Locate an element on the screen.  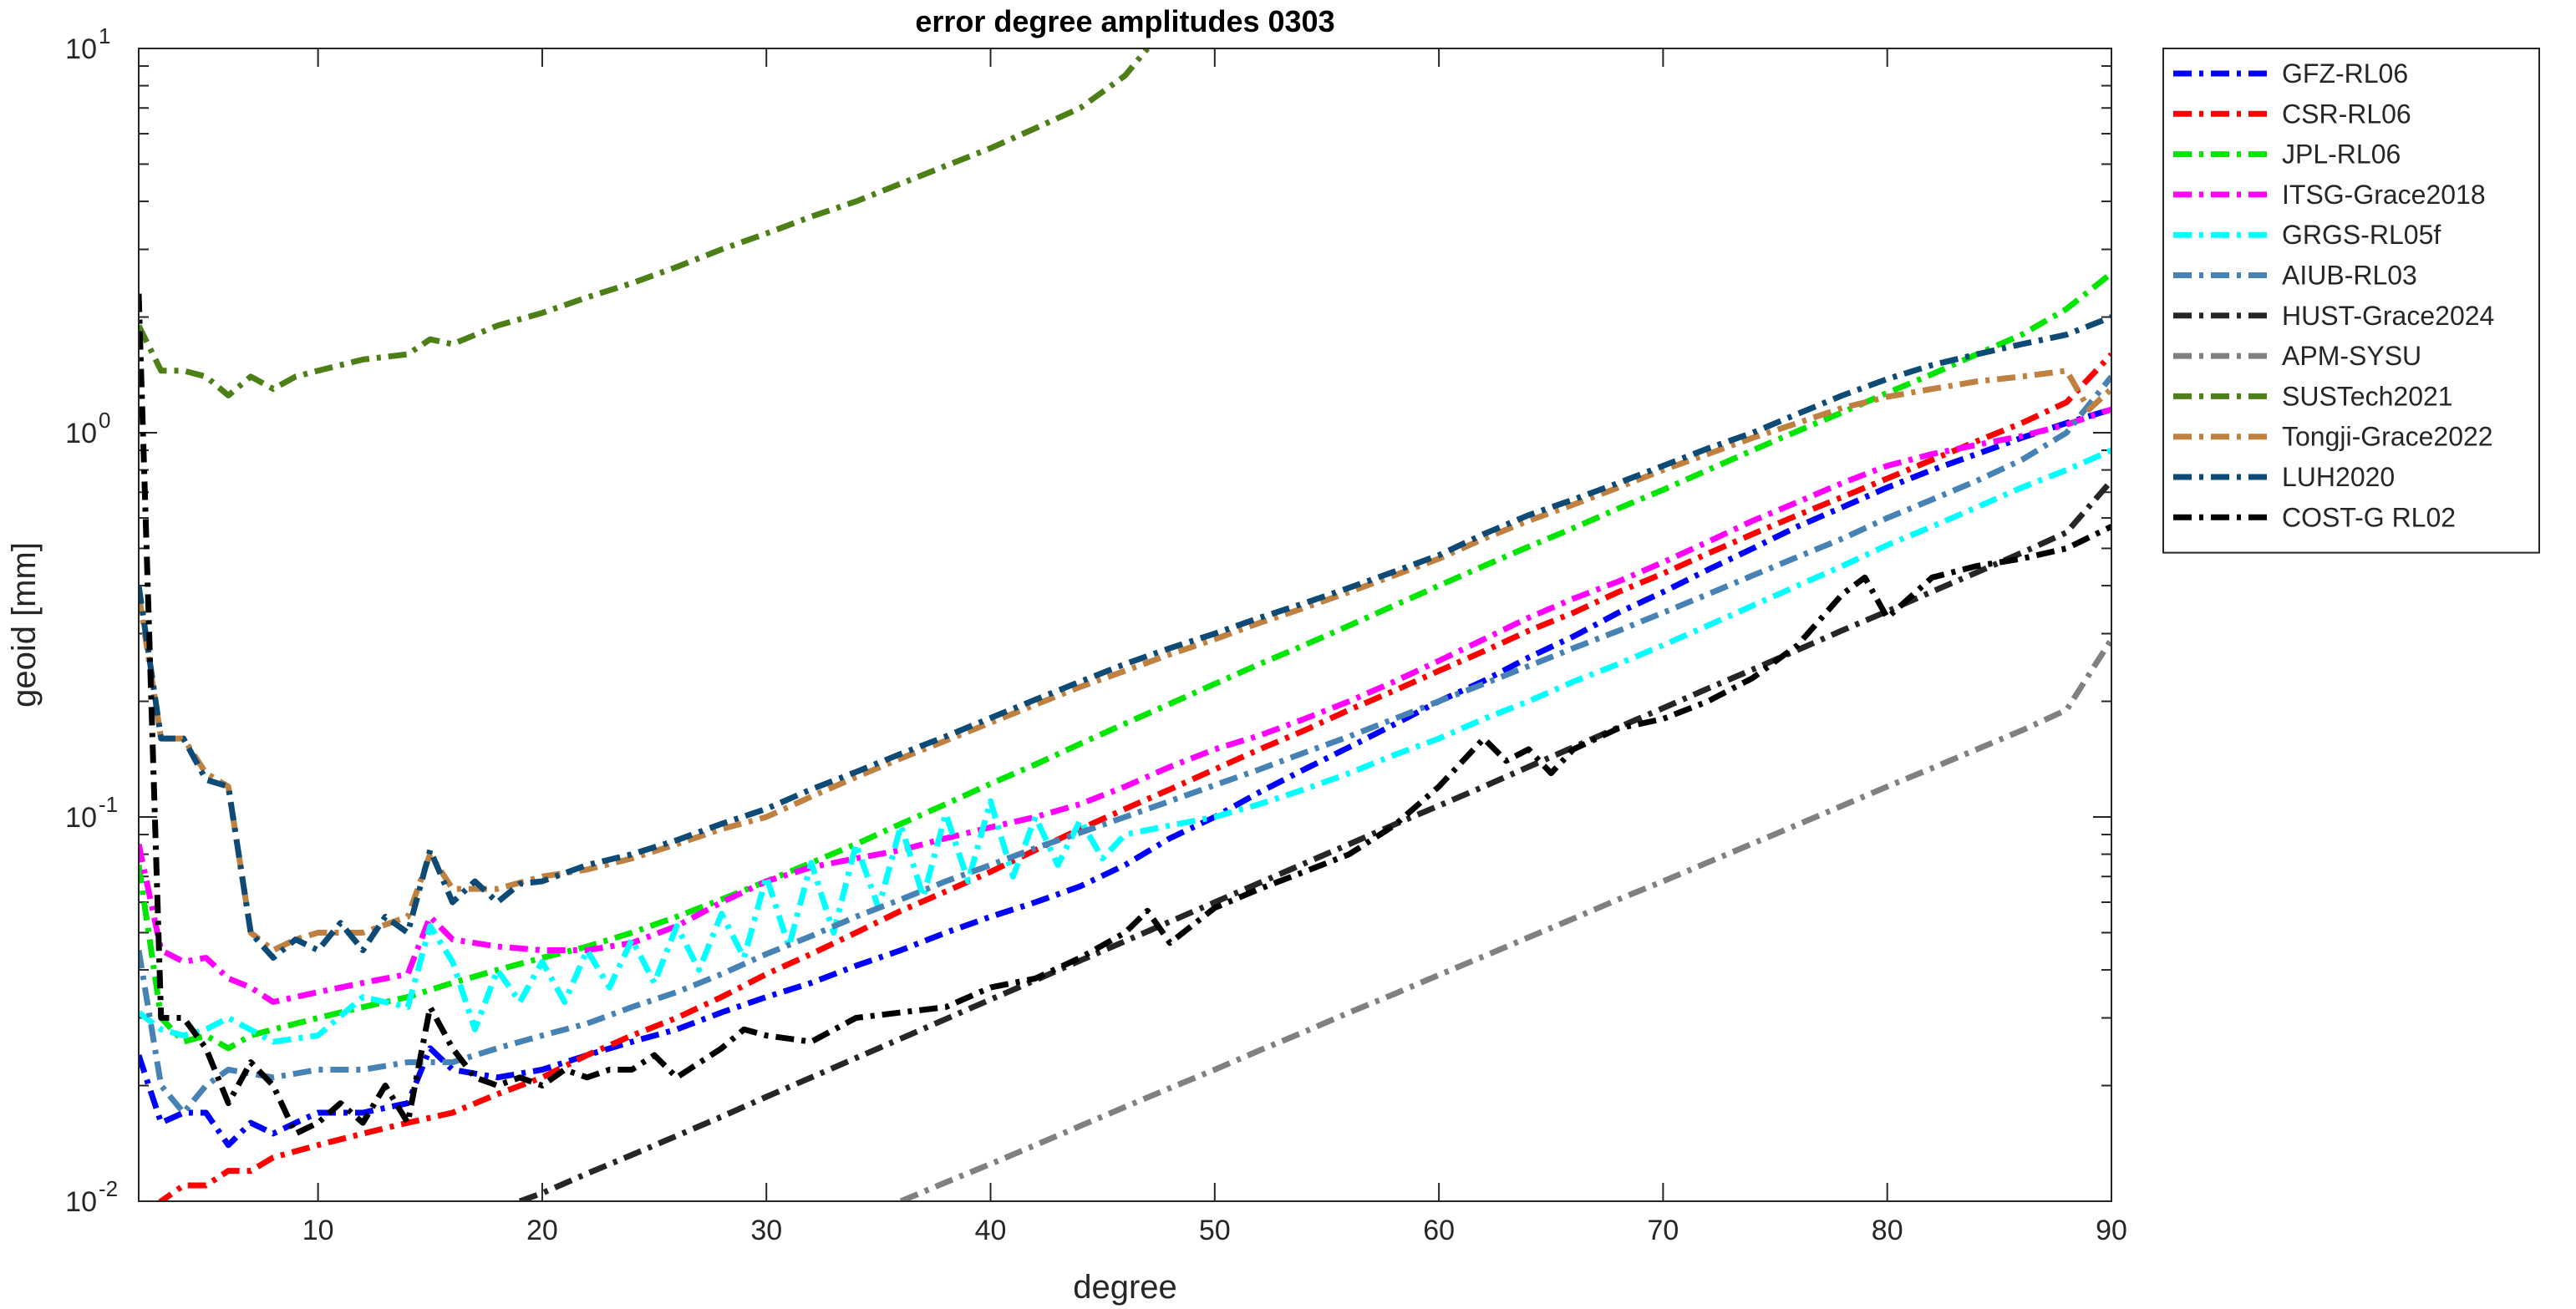
series-line-sustech2021 is located at coordinates (645, 223).